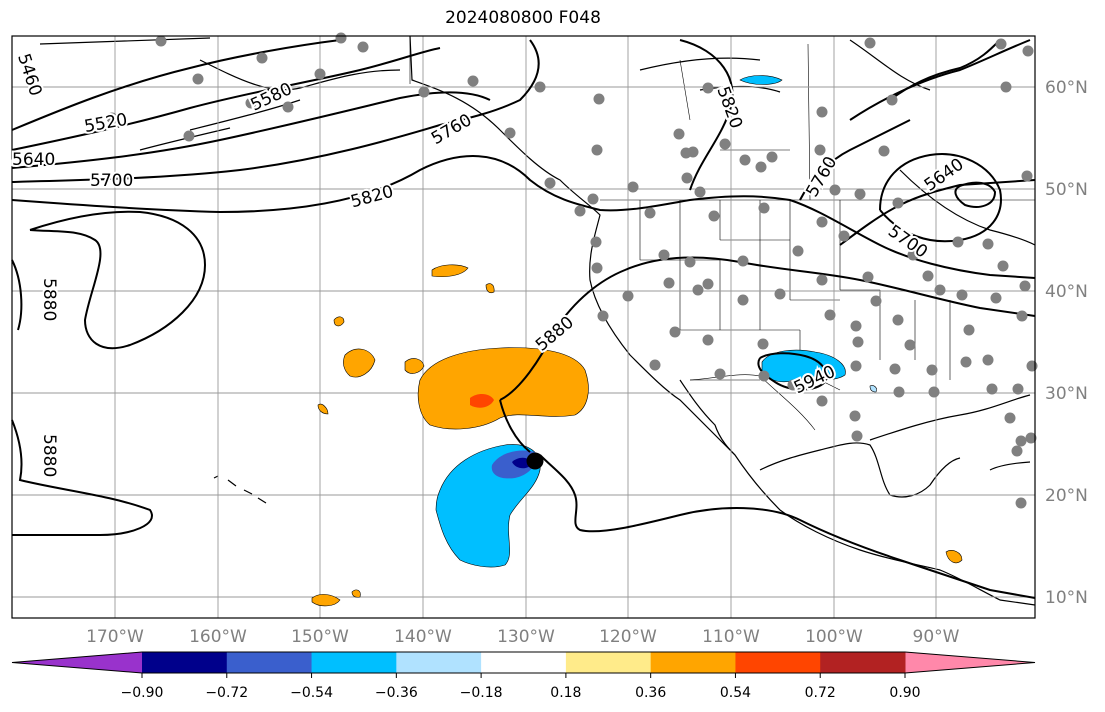 The width and height of the screenshot is (1105, 712). What do you see at coordinates (33, 160) in the screenshot?
I see `contour-label: 5640` at bounding box center [33, 160].